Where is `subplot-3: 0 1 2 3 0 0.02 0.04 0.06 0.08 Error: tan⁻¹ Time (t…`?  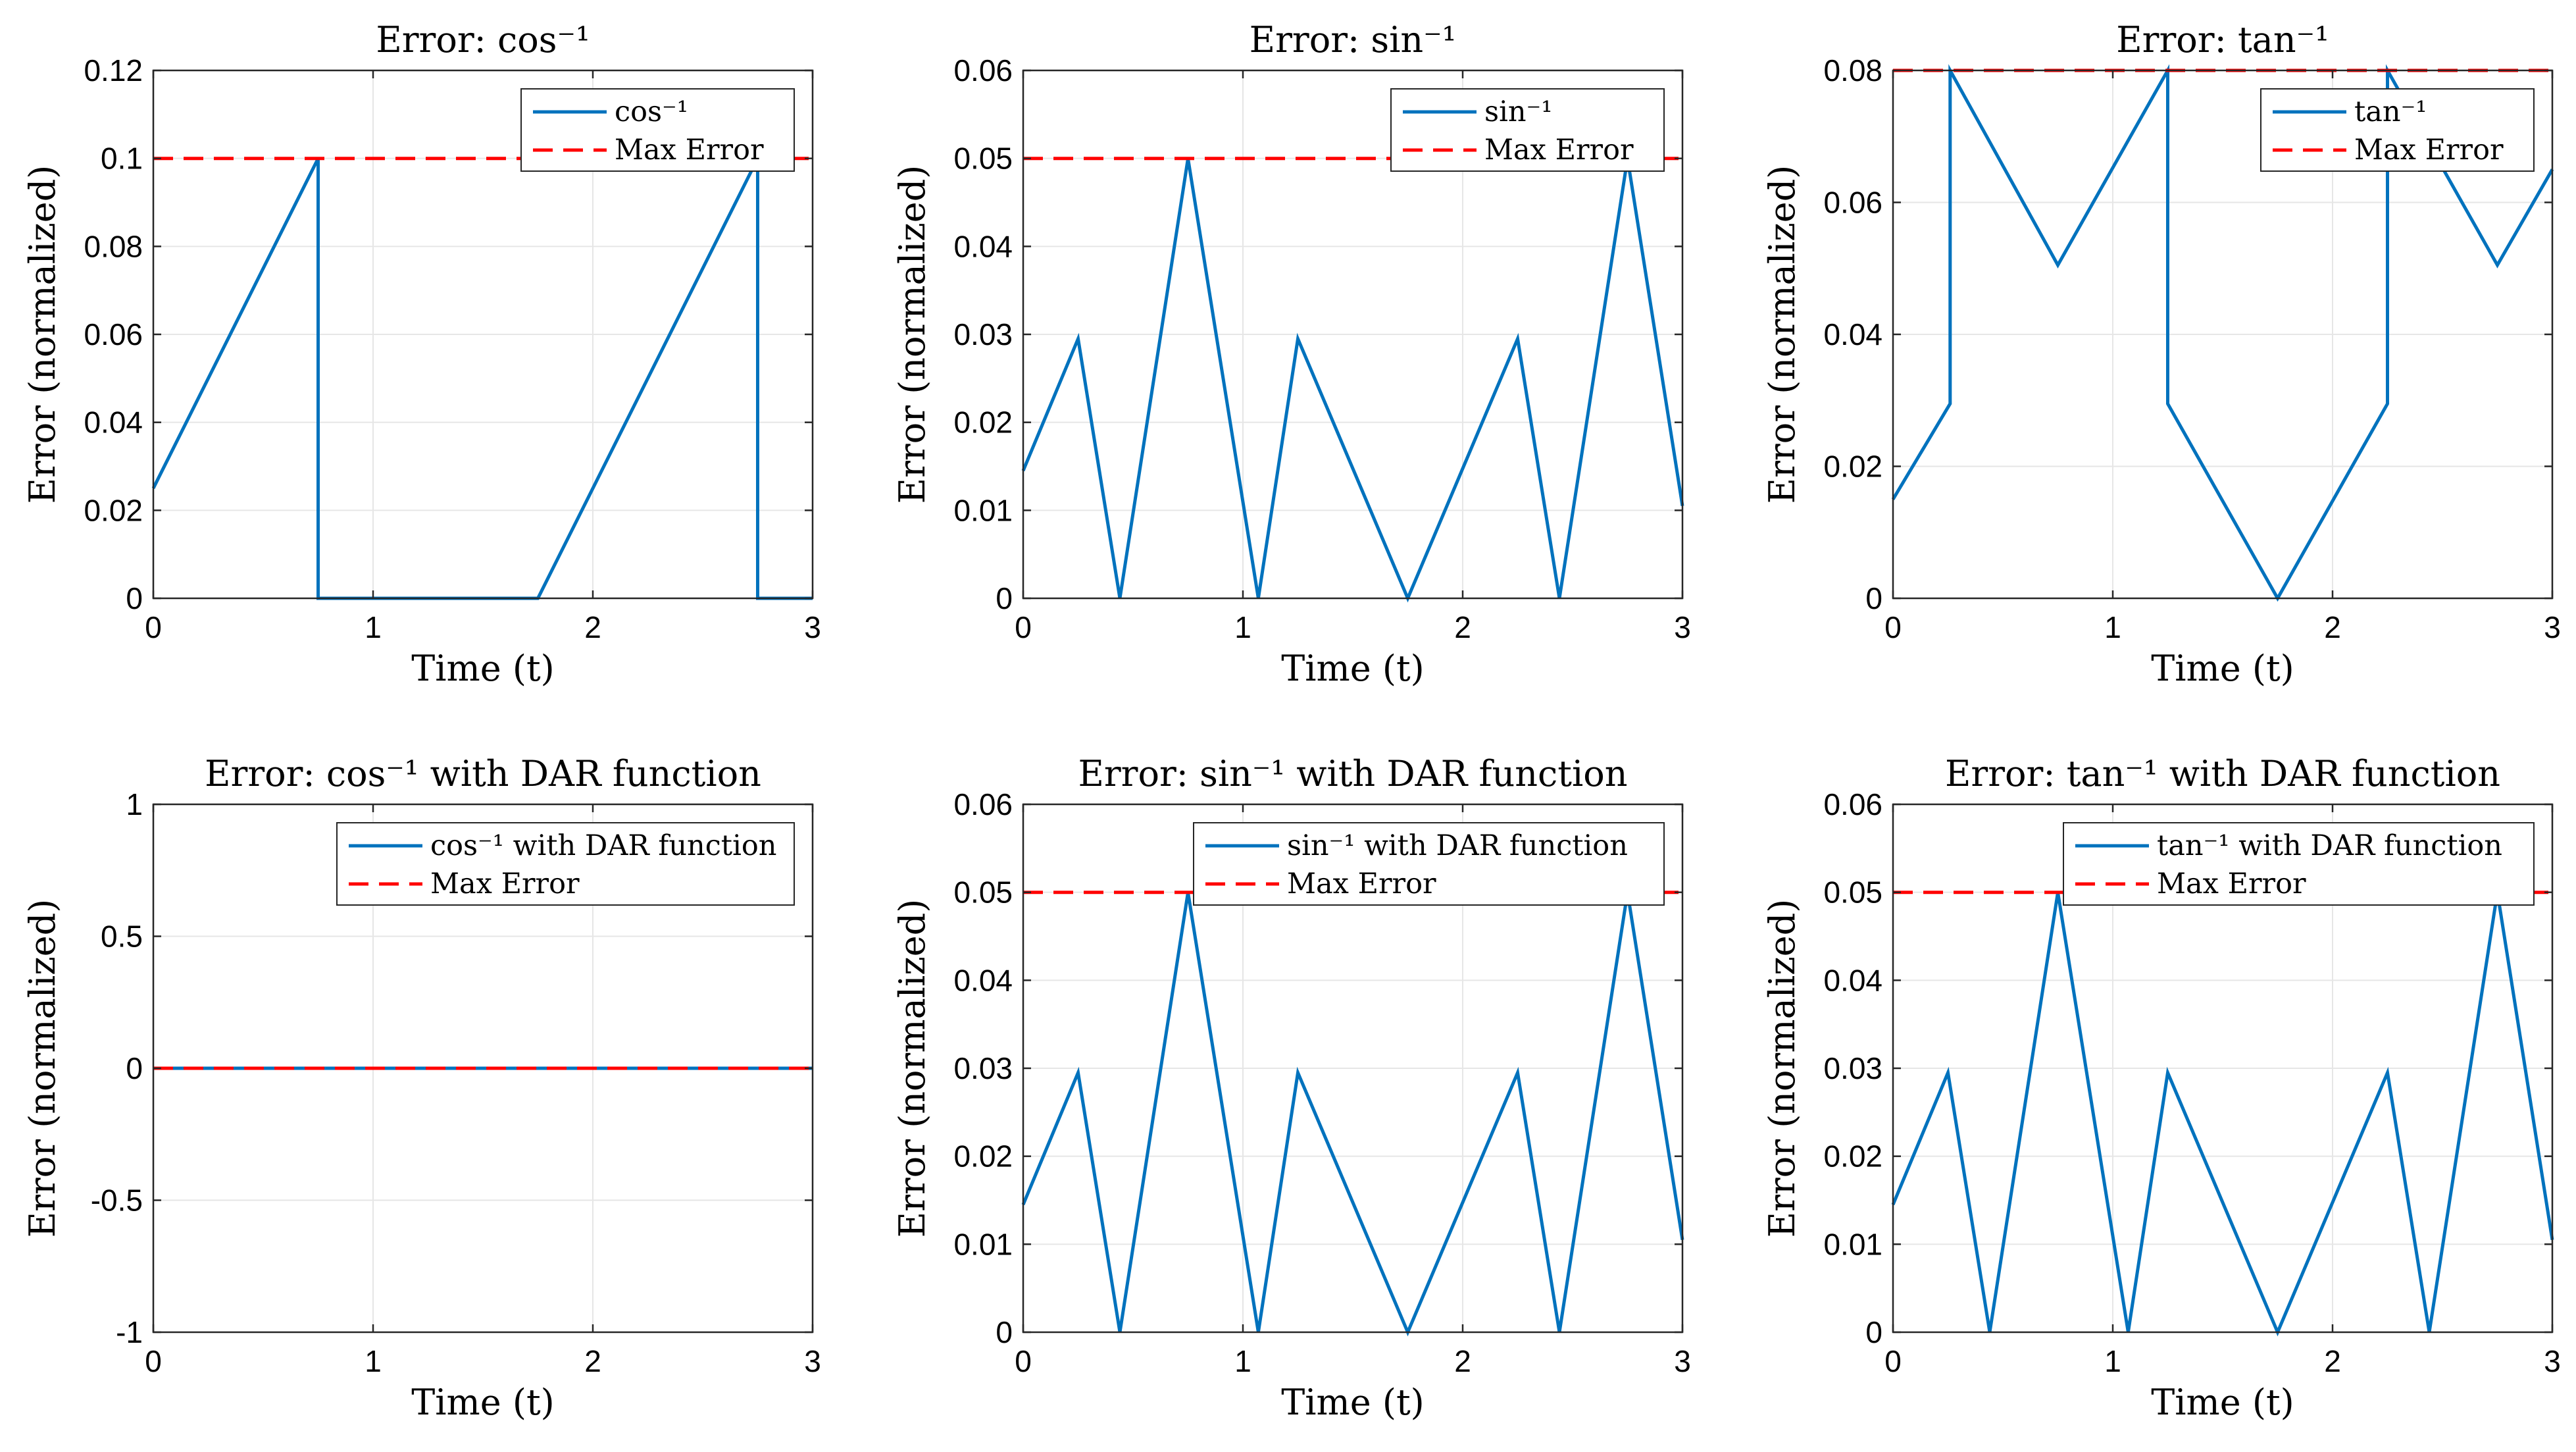 subplot-3: 0 1 2 3 0 0.02 0.04 0.06 0.08 Error: tan⁻¹ Time (t… is located at coordinates (2161, 354).